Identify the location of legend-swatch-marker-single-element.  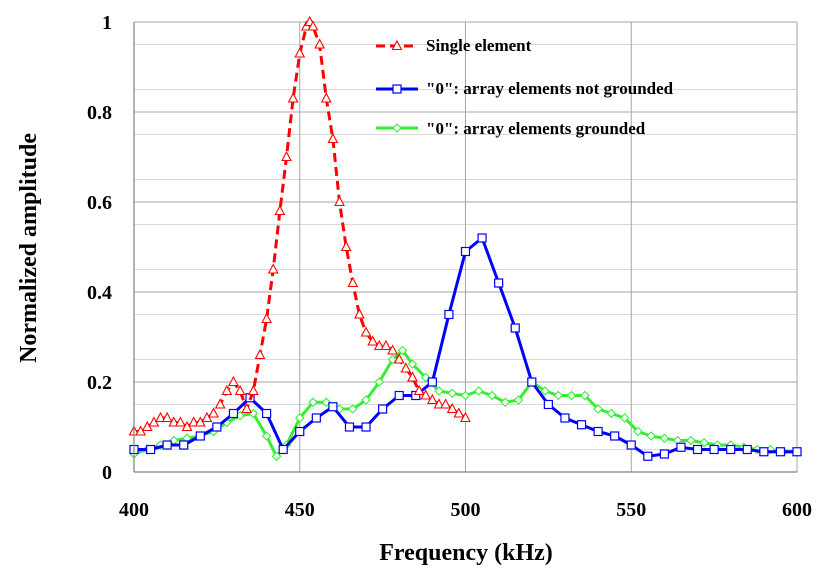
(397, 45).